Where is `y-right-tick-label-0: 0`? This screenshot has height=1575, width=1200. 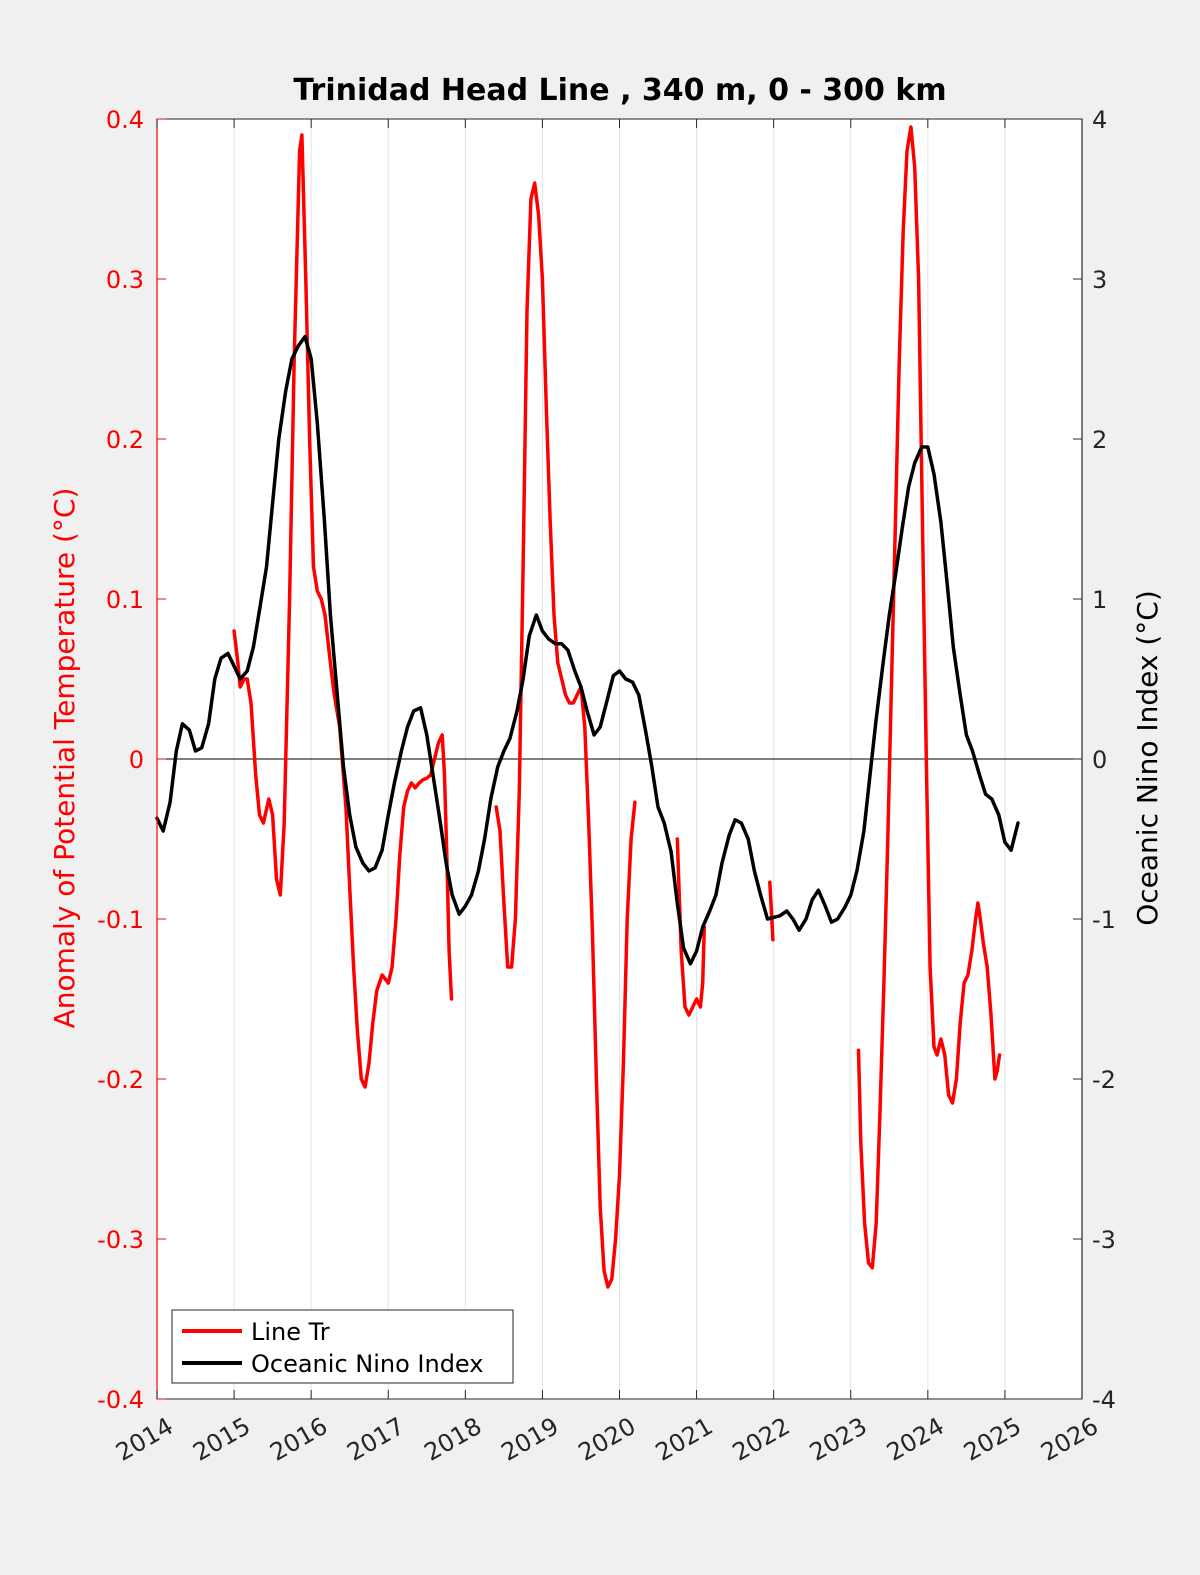
y-right-tick-label-0: 0 is located at coordinates (1099, 760).